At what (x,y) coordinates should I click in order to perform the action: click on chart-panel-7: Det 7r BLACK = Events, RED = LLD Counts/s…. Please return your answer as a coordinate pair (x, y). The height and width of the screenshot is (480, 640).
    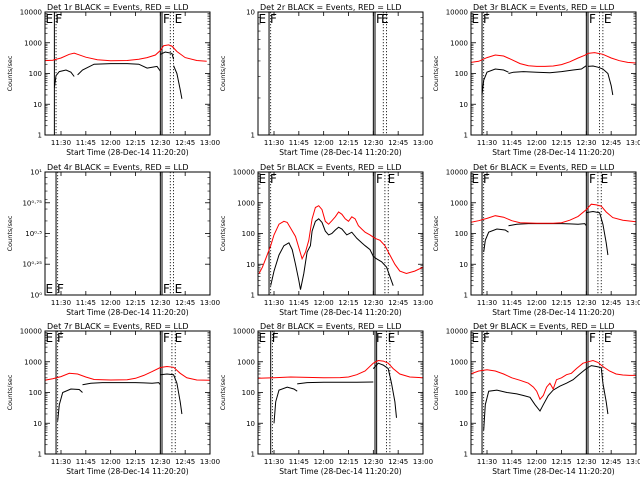
    Looking at the image, I should click on (113, 399).